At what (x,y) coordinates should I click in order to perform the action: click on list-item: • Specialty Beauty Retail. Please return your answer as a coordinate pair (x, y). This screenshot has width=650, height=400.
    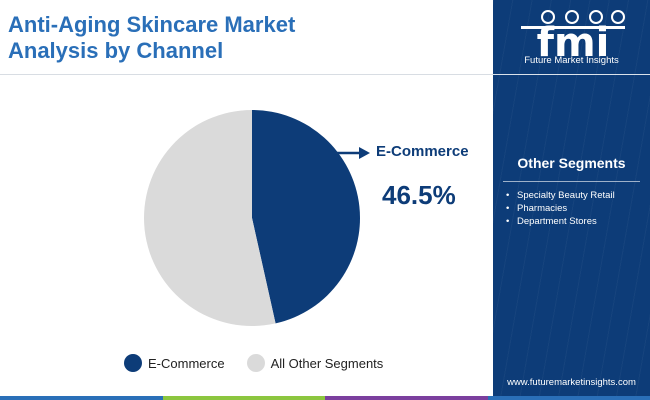
    Looking at the image, I should click on (560, 195).